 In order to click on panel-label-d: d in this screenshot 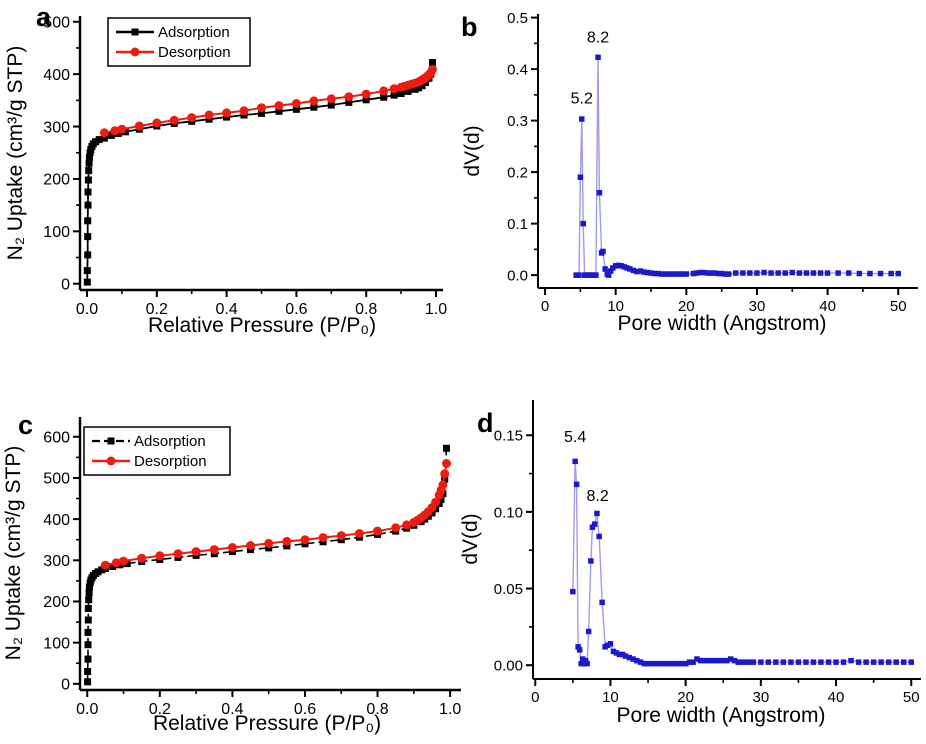, I will do `click(485, 423)`.